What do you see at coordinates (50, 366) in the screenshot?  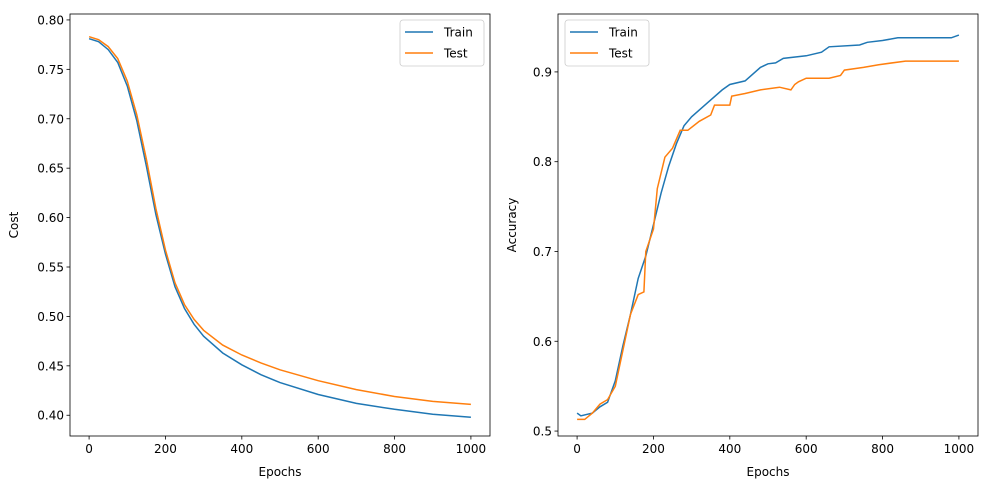 I see `y-tick-label: 0.45` at bounding box center [50, 366].